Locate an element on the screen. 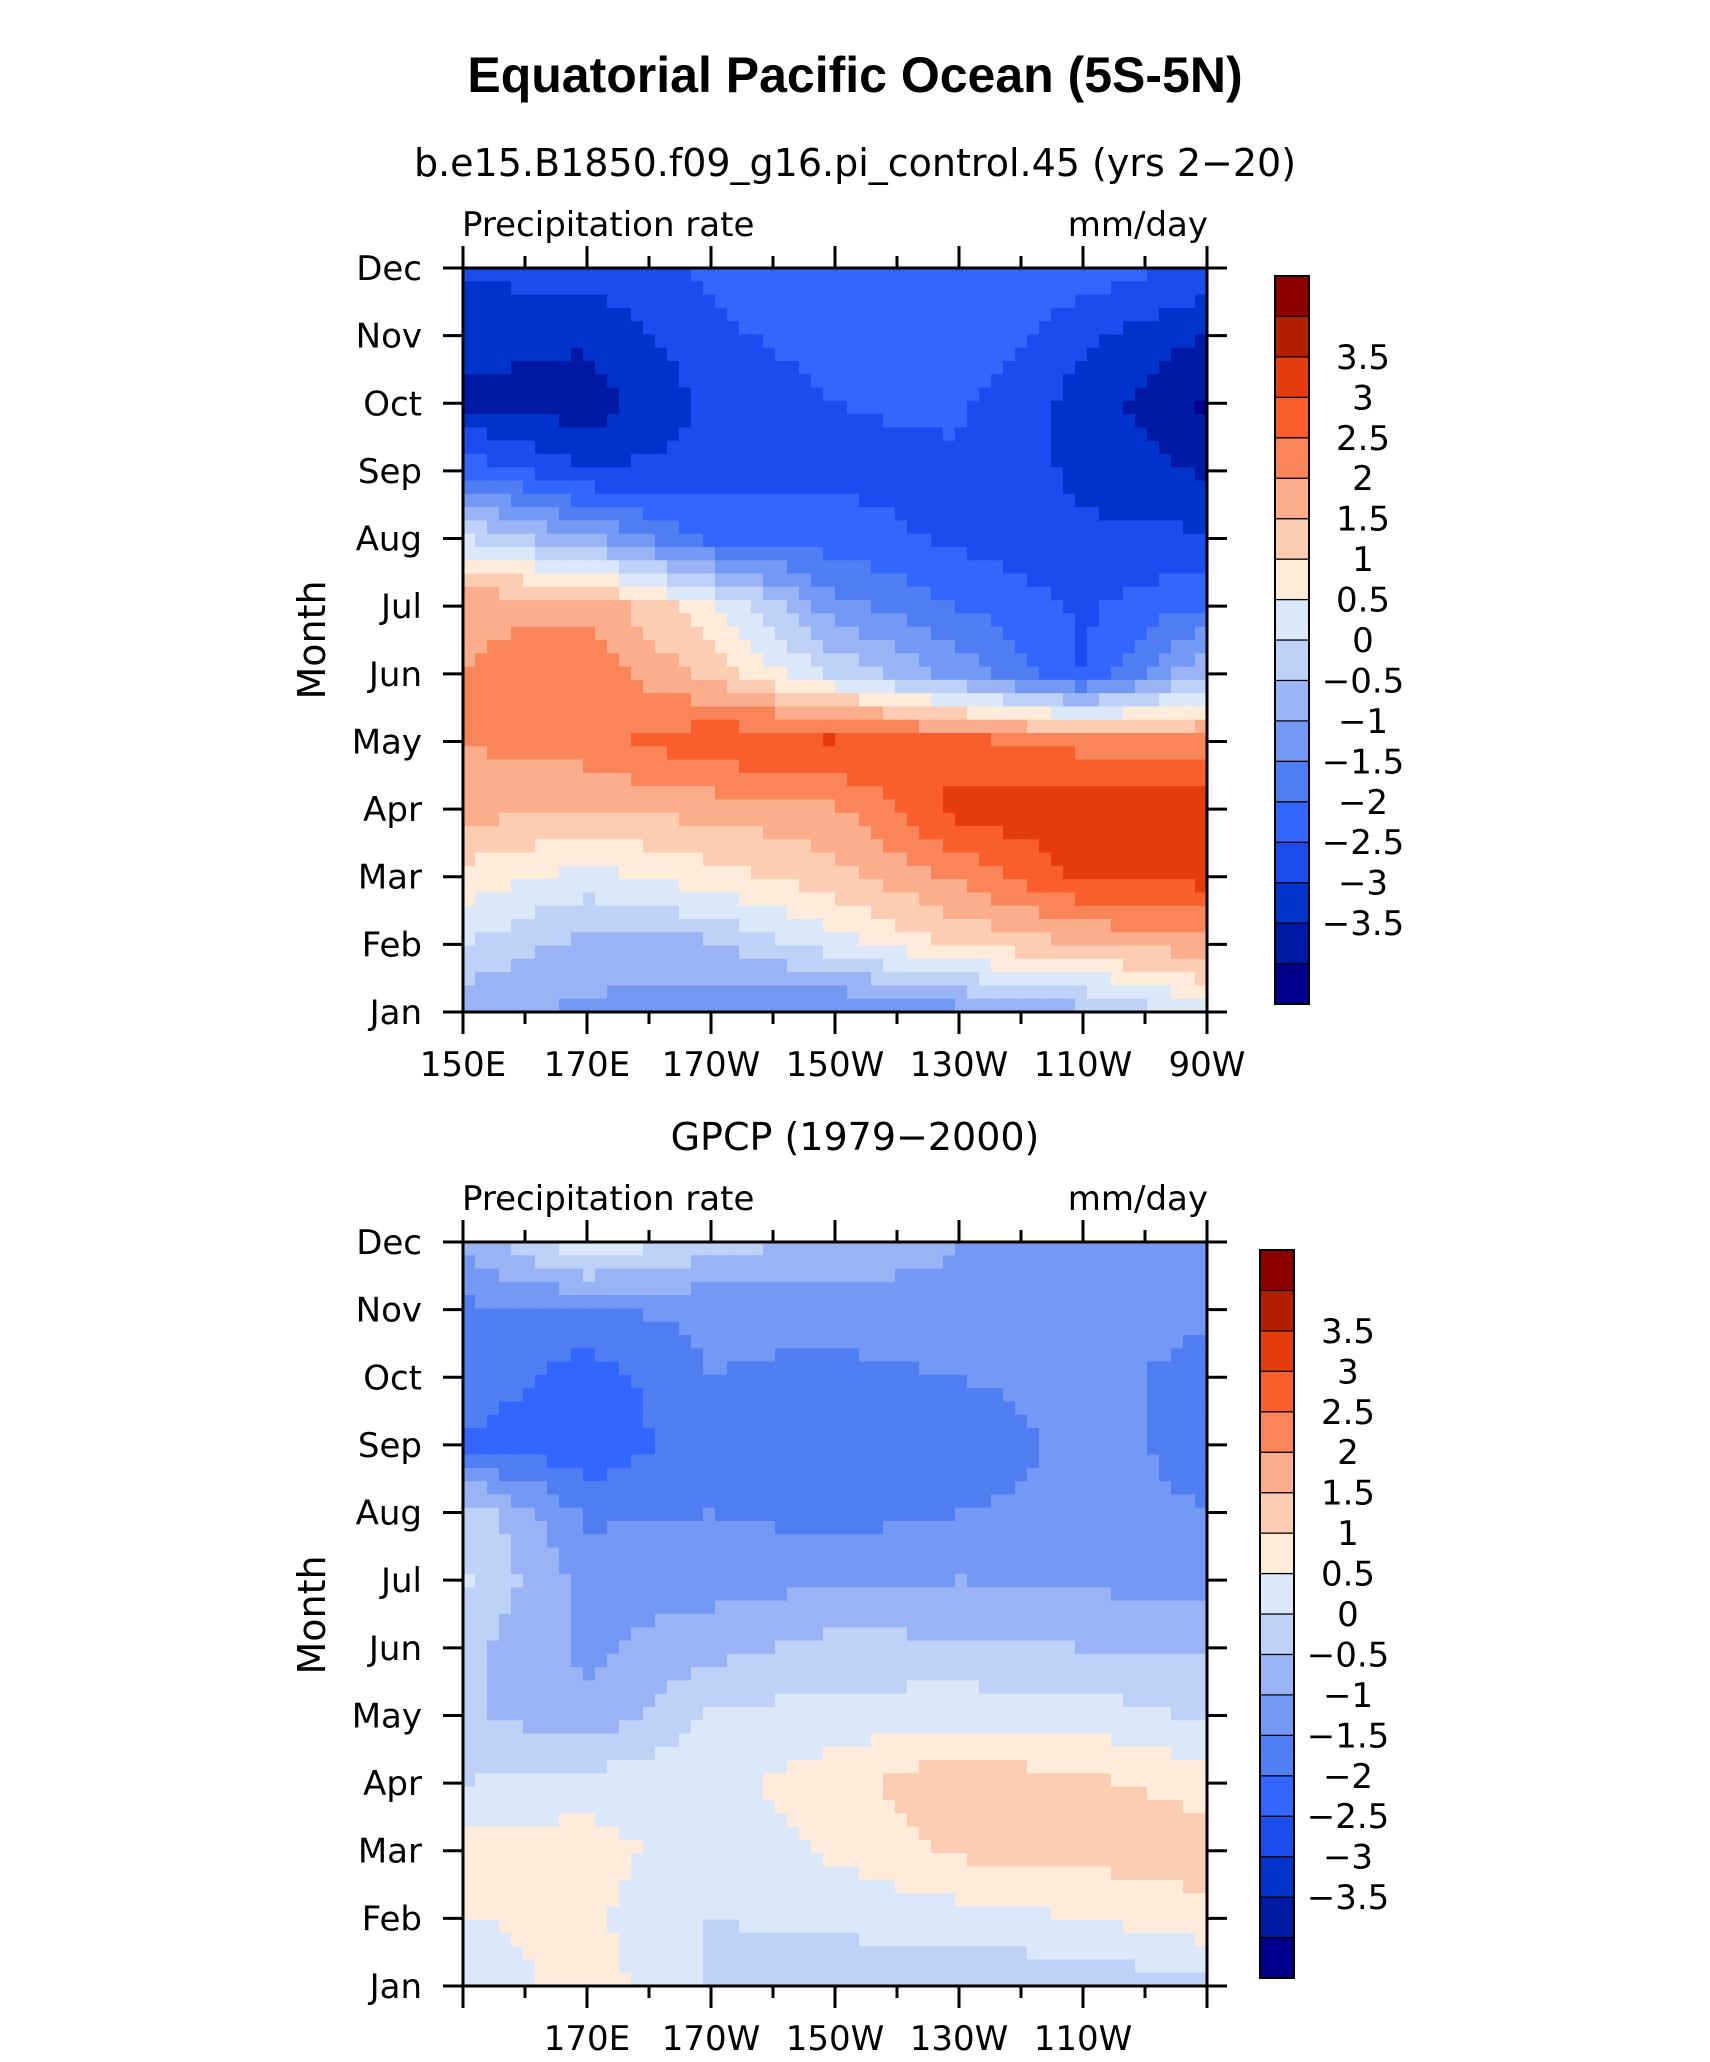  colorbar-swatch is located at coordinates (1292, 862).